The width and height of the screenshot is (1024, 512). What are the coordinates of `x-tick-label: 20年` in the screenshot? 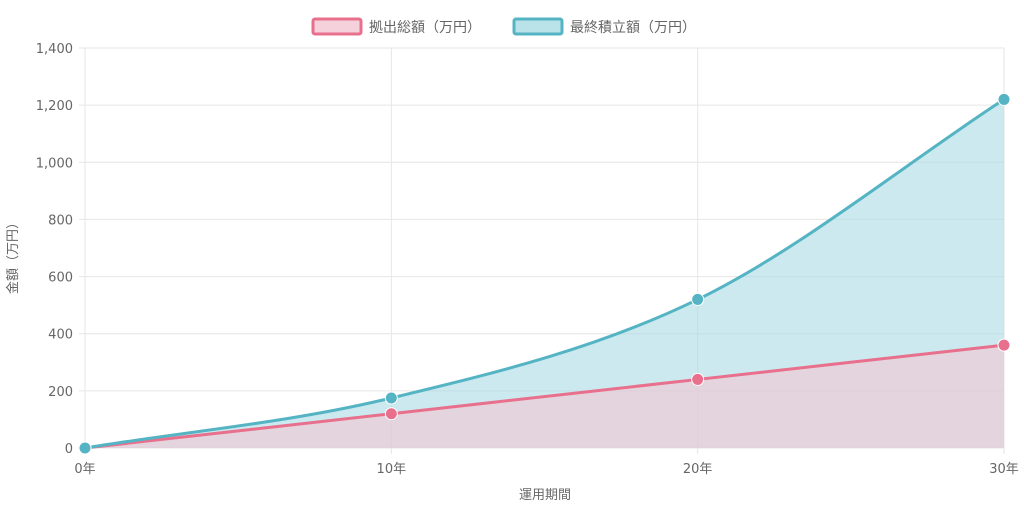 It's located at (698, 469).